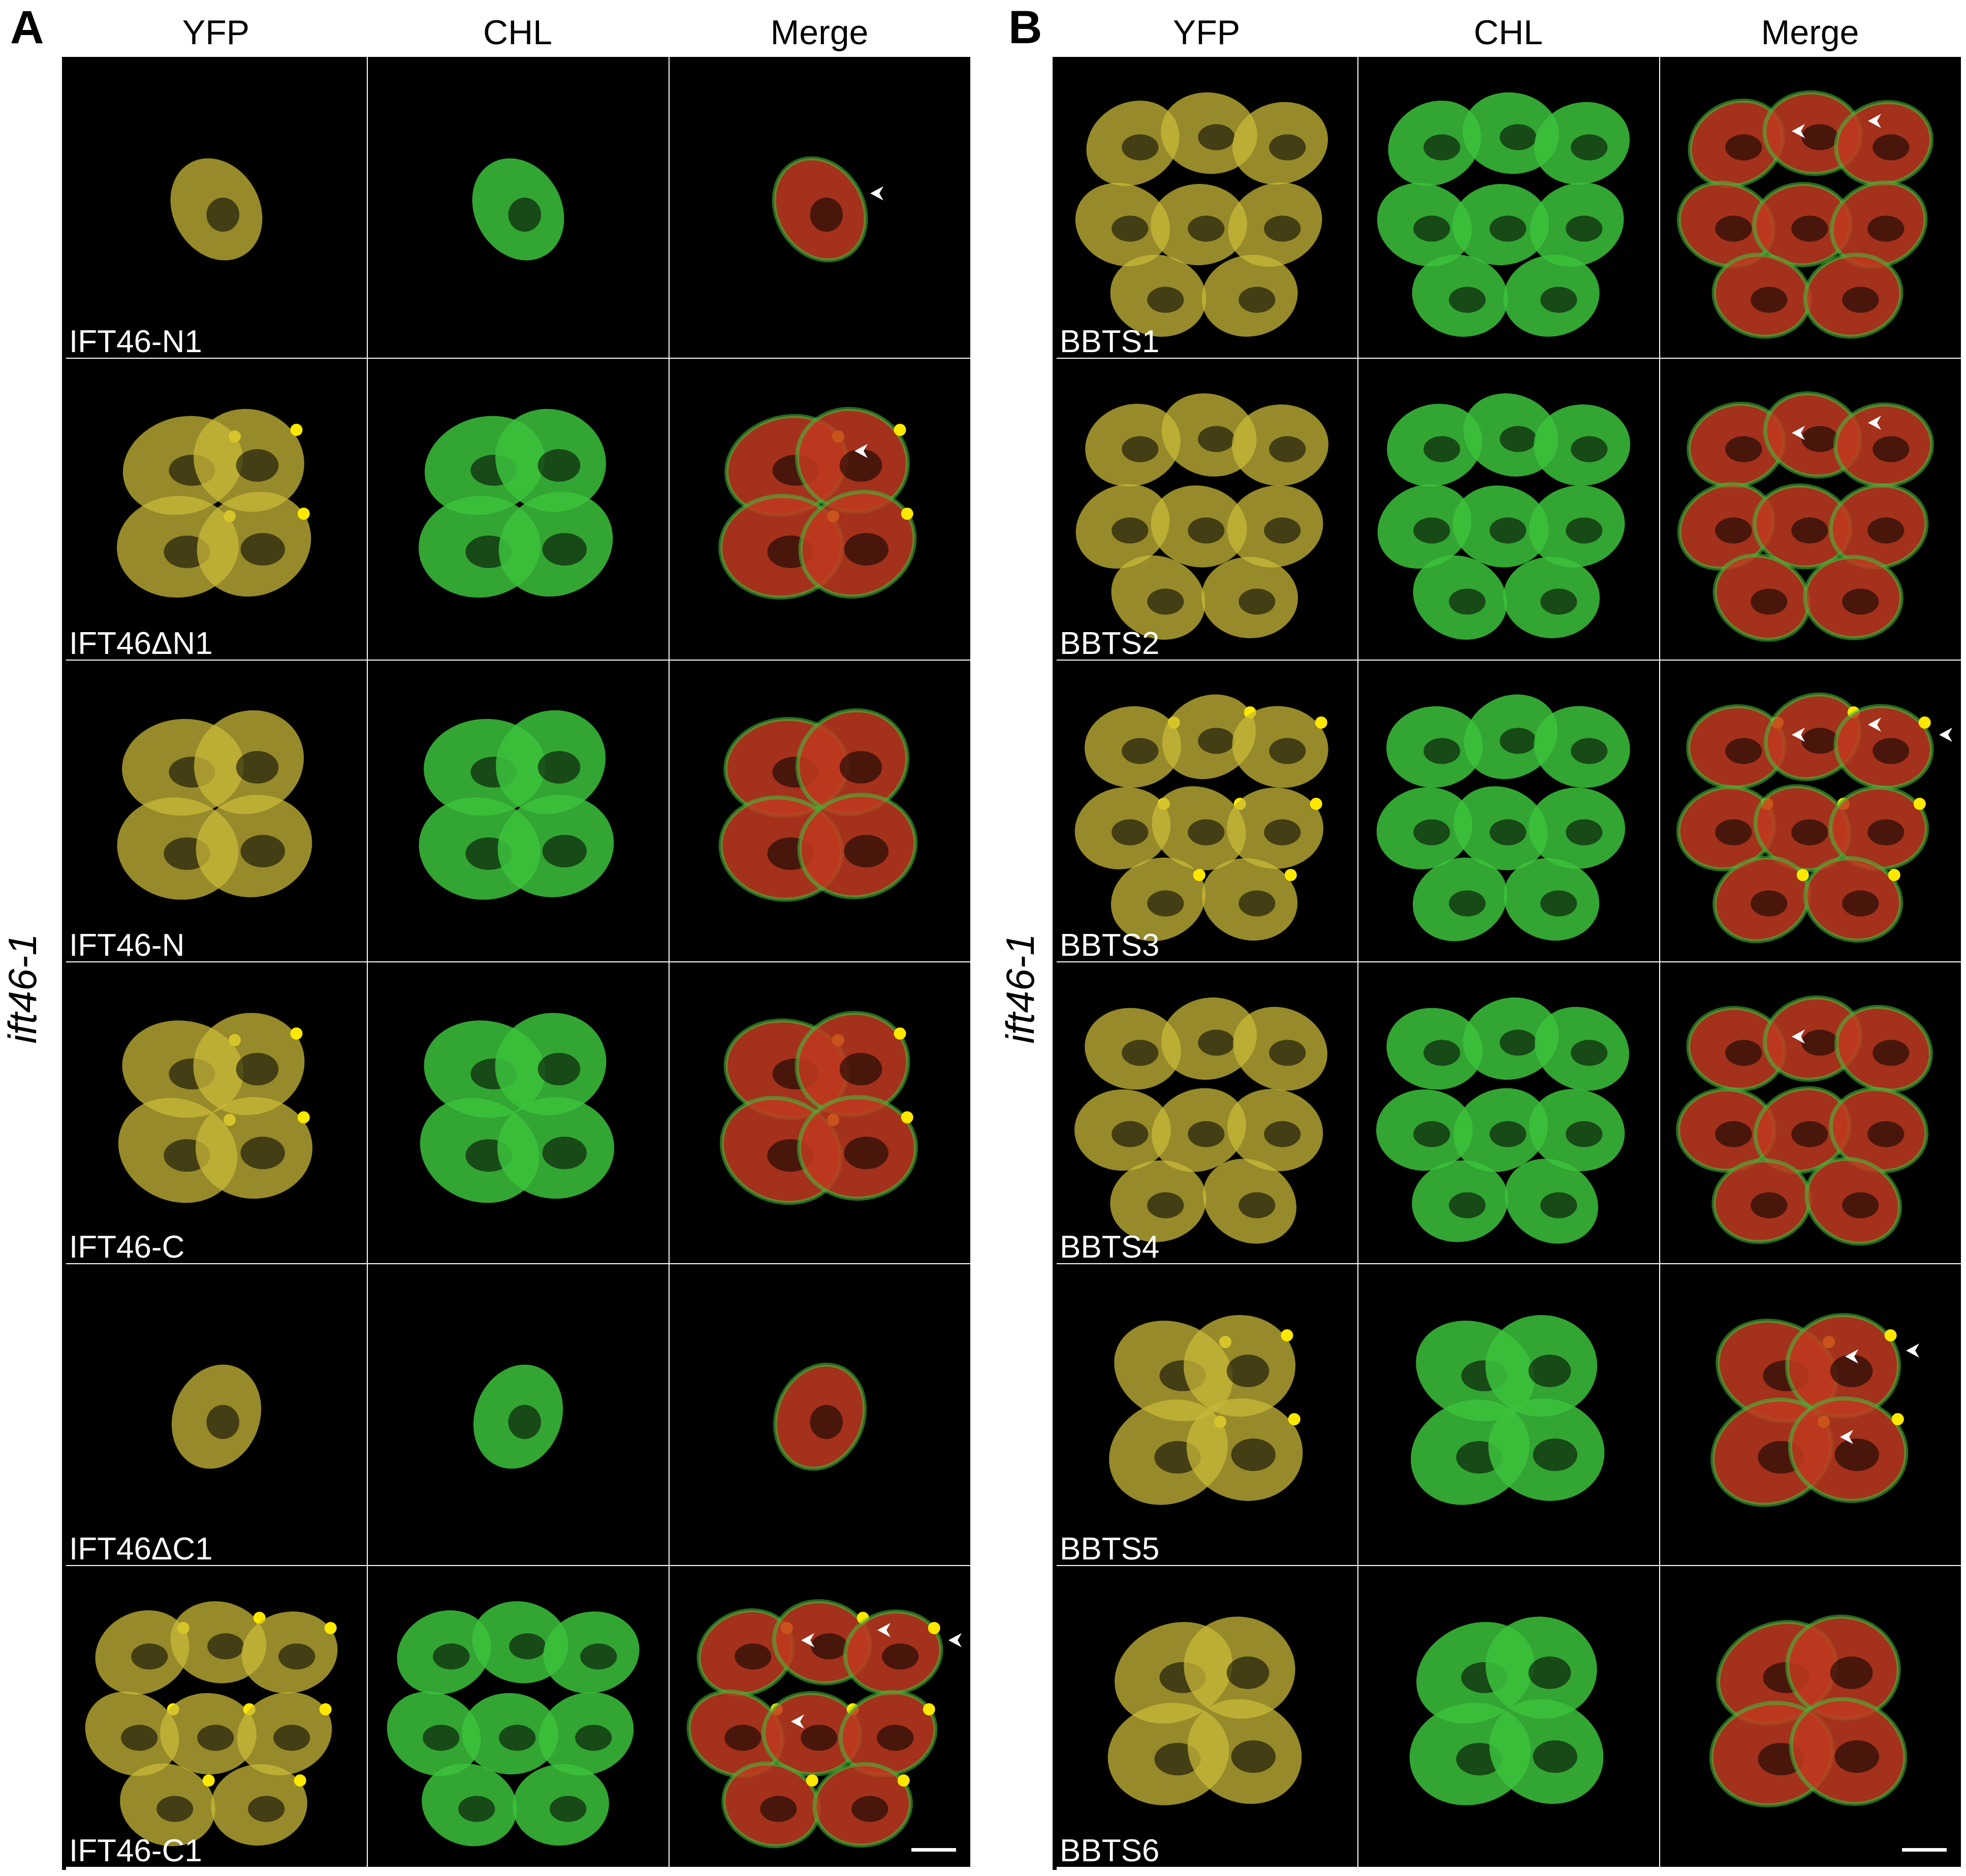  What do you see at coordinates (1109, 644) in the screenshot?
I see `construct-label: BBTS2` at bounding box center [1109, 644].